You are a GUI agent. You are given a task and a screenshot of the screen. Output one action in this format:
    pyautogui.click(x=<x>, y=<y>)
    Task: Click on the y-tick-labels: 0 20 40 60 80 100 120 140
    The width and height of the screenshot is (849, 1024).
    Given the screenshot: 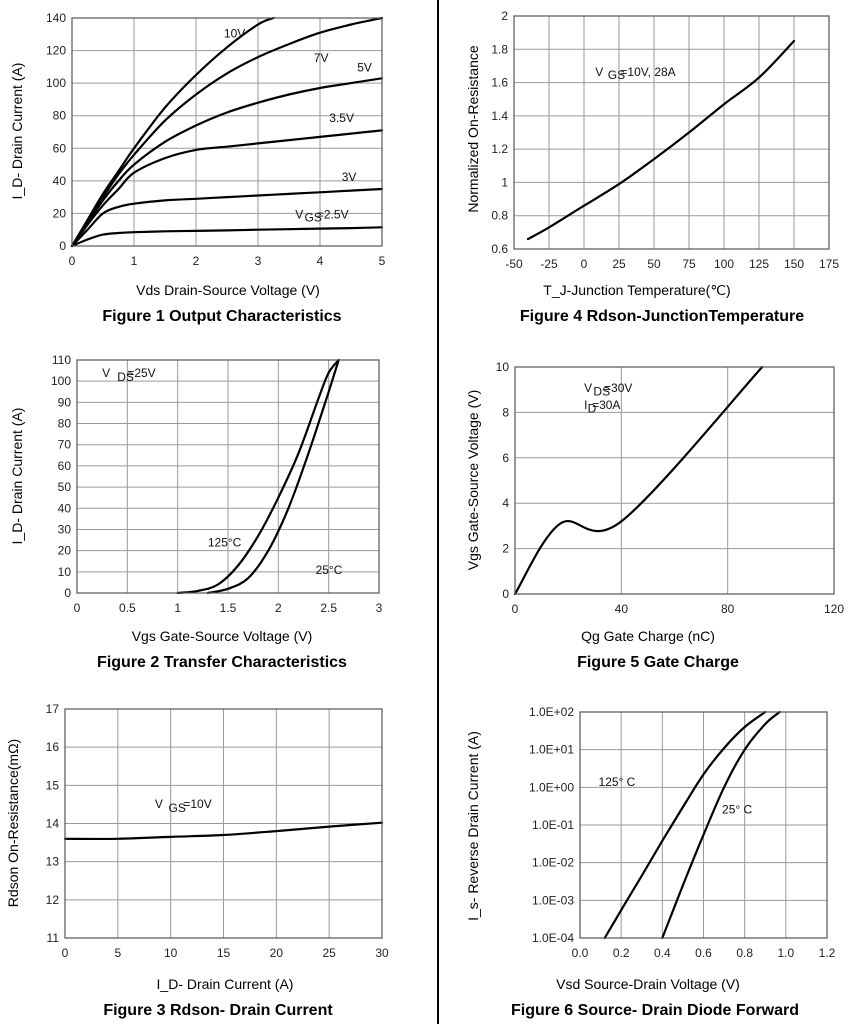 What is the action you would take?
    pyautogui.click(x=56, y=132)
    